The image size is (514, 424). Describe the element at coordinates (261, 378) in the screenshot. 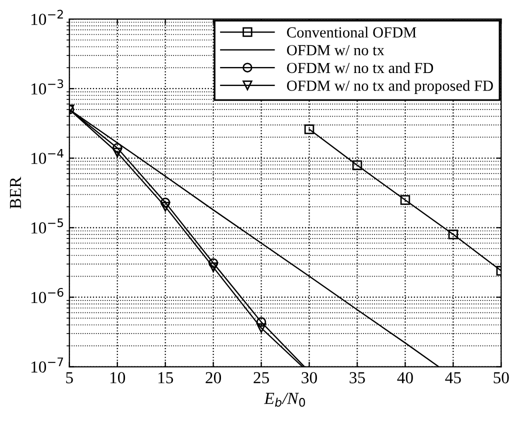

I see `x-tick-label: 25` at that location.